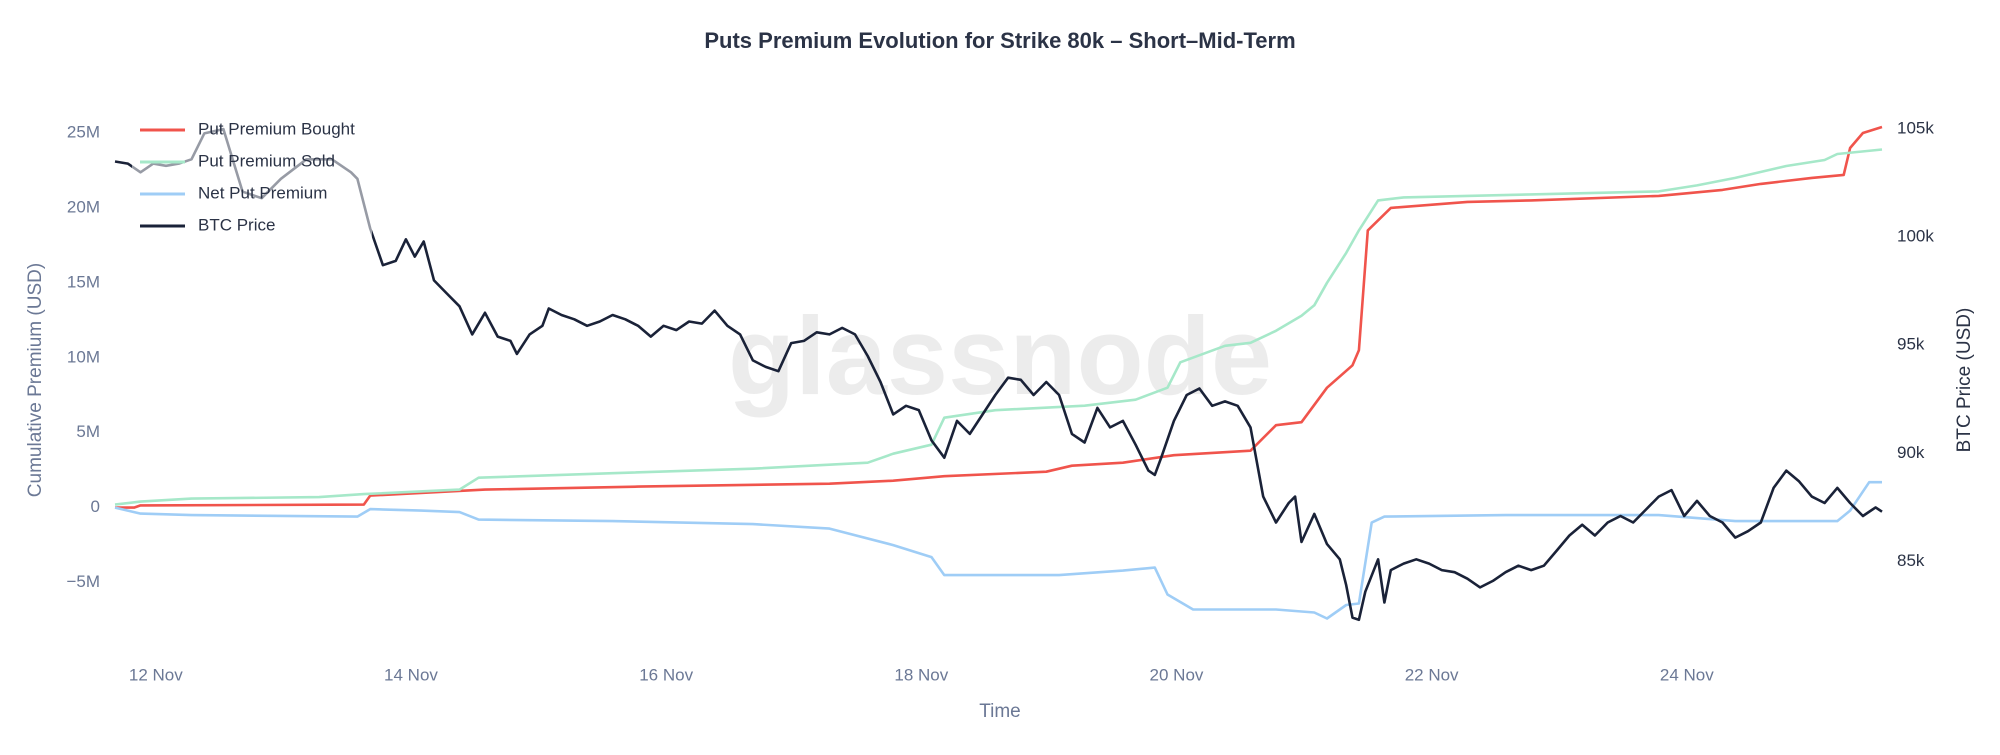 The height and width of the screenshot is (755, 2000). I want to click on y2-tick-label: 95k, so click(1911, 344).